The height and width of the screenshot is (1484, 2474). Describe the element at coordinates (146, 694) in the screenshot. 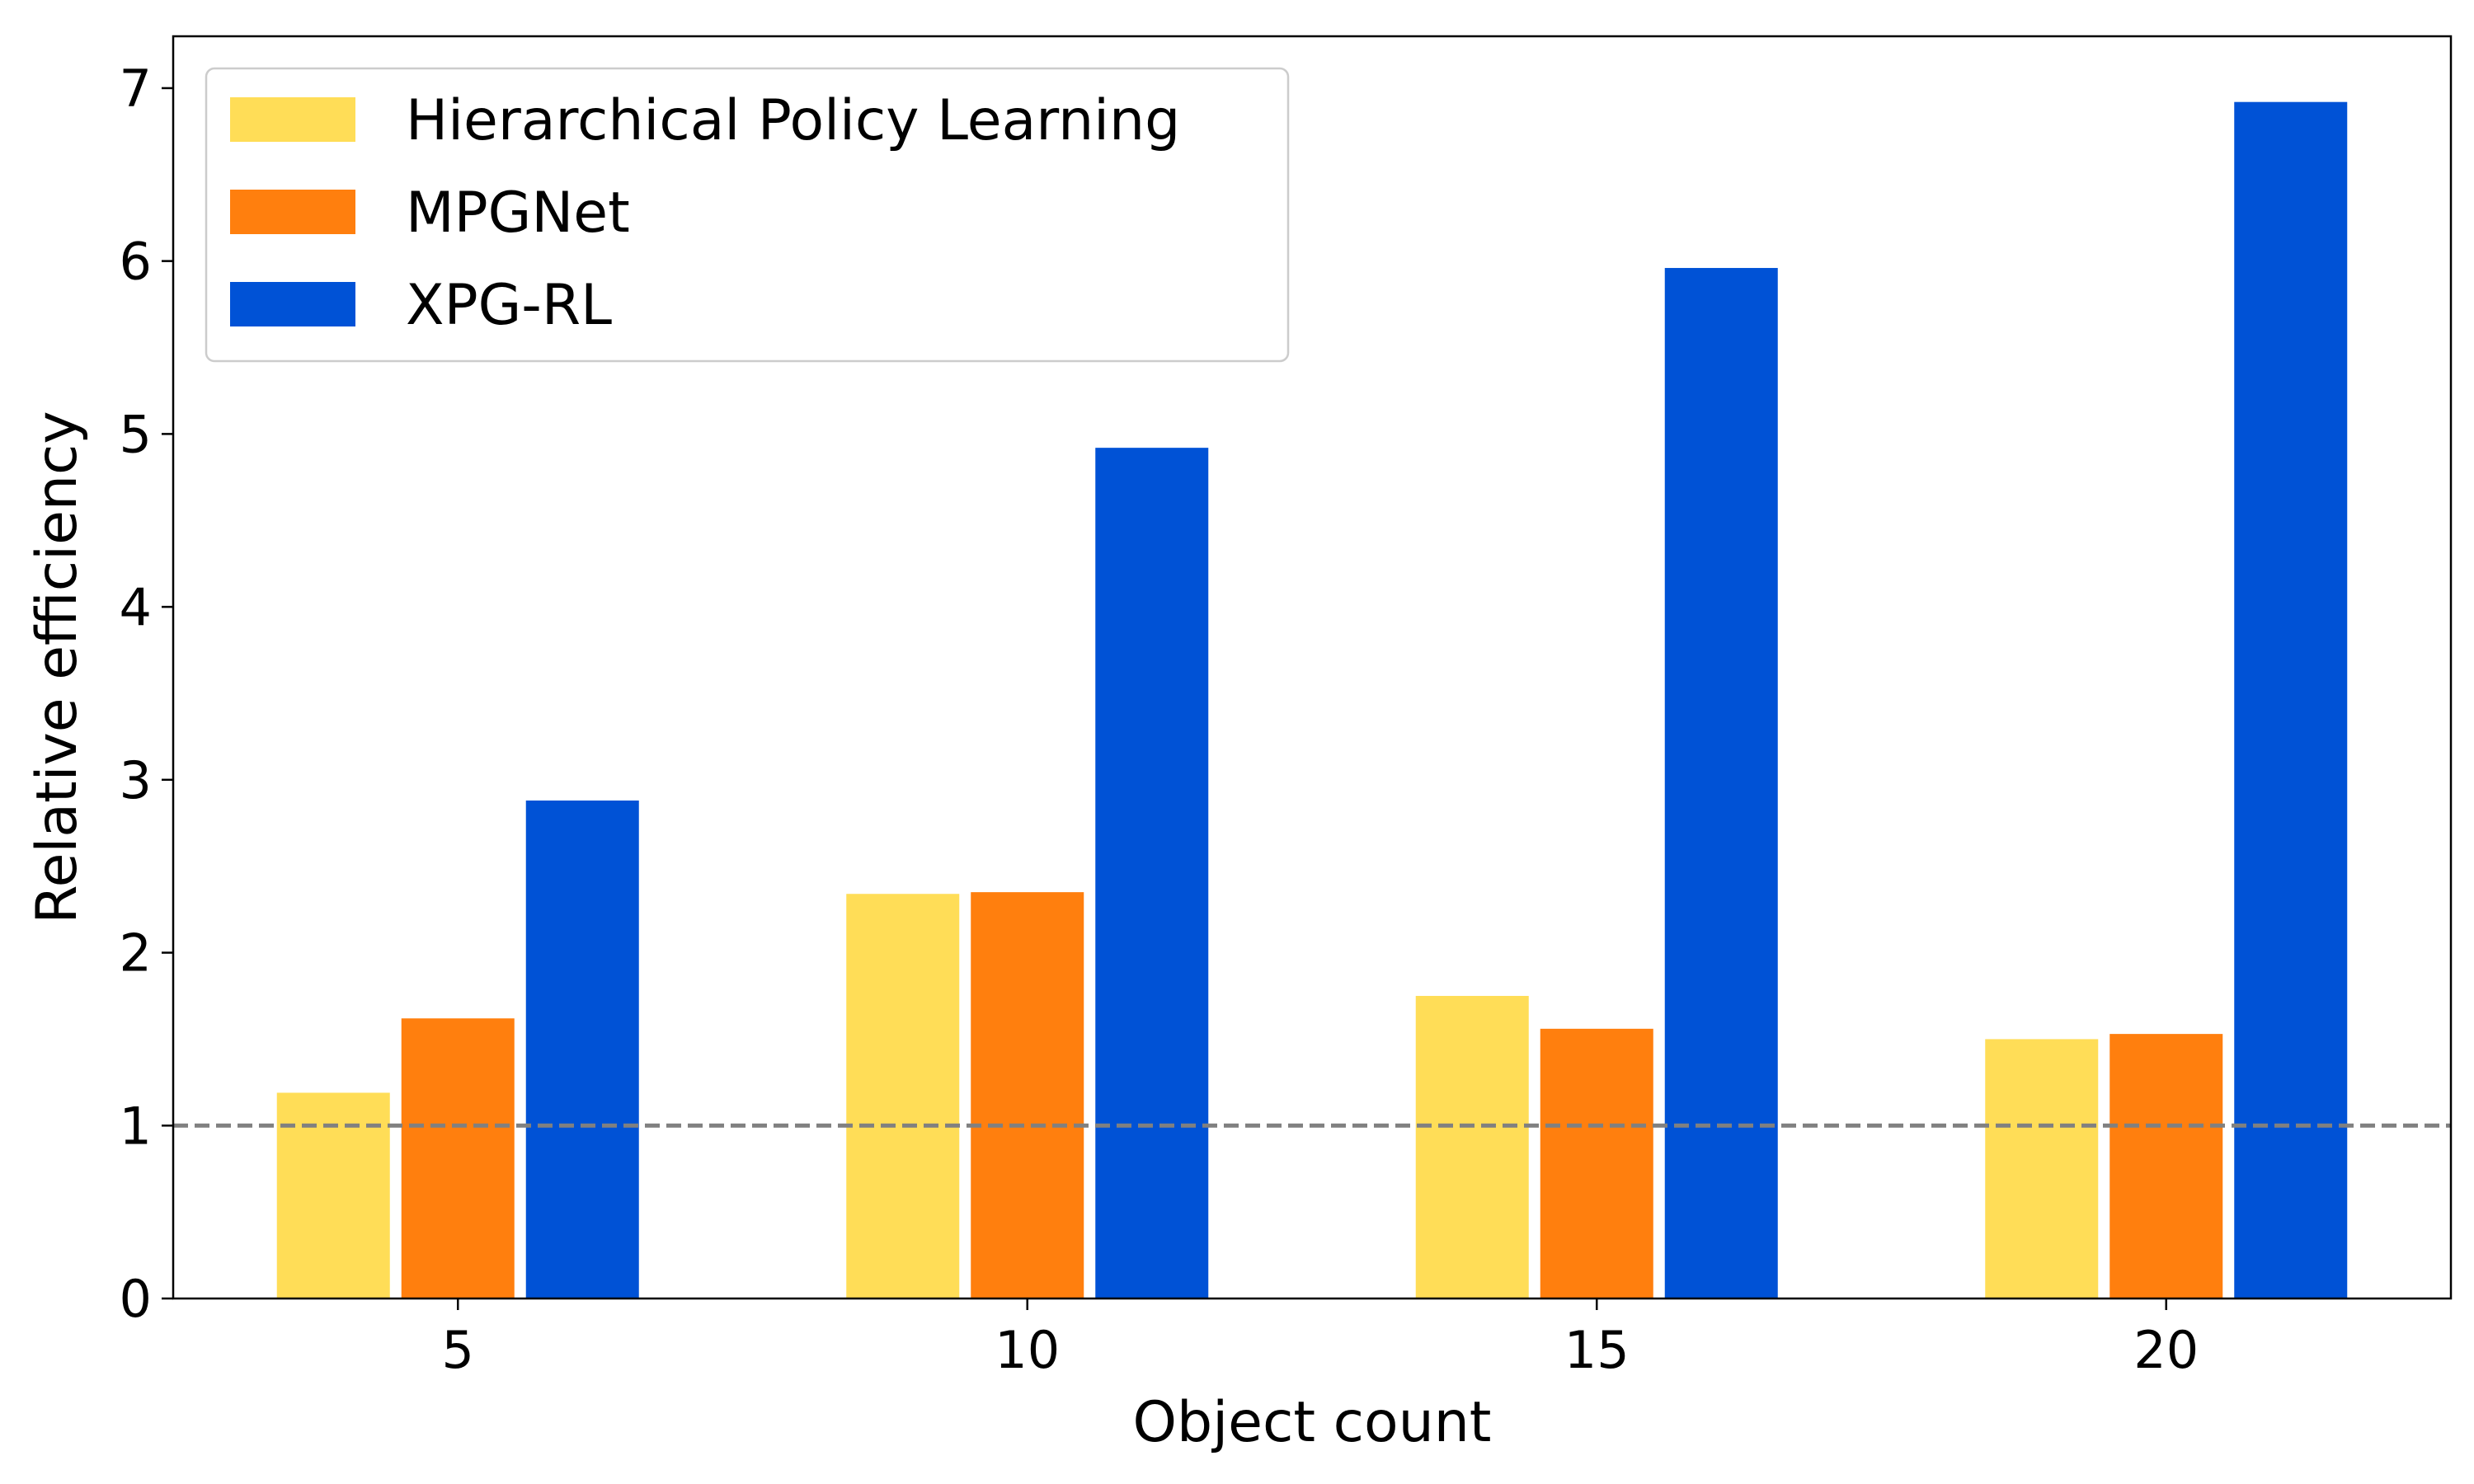

I see `y-axis: 0 1 2 3 4 5 6 7` at that location.